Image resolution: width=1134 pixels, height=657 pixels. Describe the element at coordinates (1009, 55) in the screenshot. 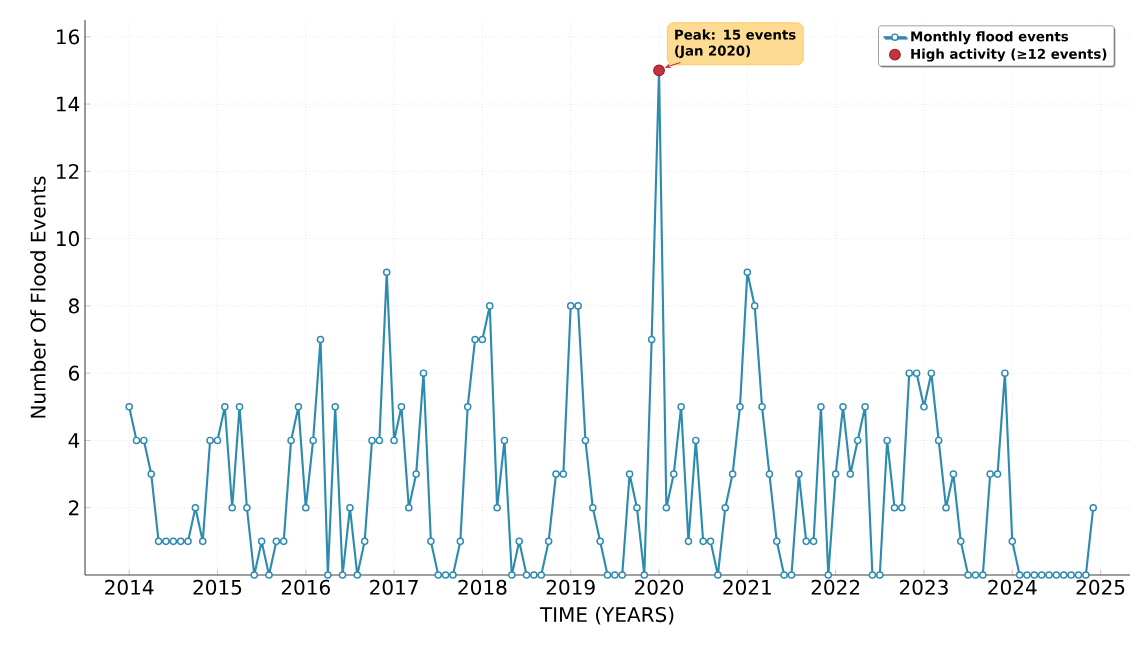

I see `legend-label: High activity (≥12 events)` at that location.